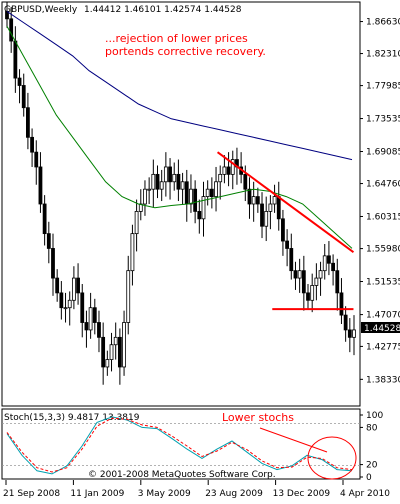 This screenshot has height=504, width=400. Describe the element at coordinates (383, 185) in the screenshot. I see `price-tick-label: 1.64760` at that location.